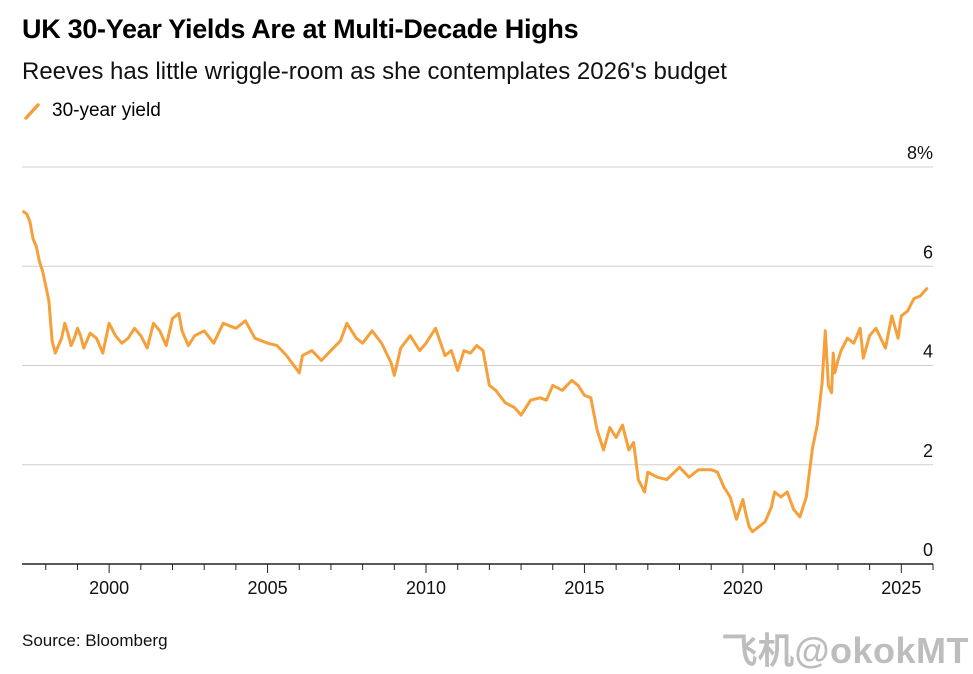 This screenshot has height=674, width=973. I want to click on watermark: 飞机@okokMT, so click(845, 650).